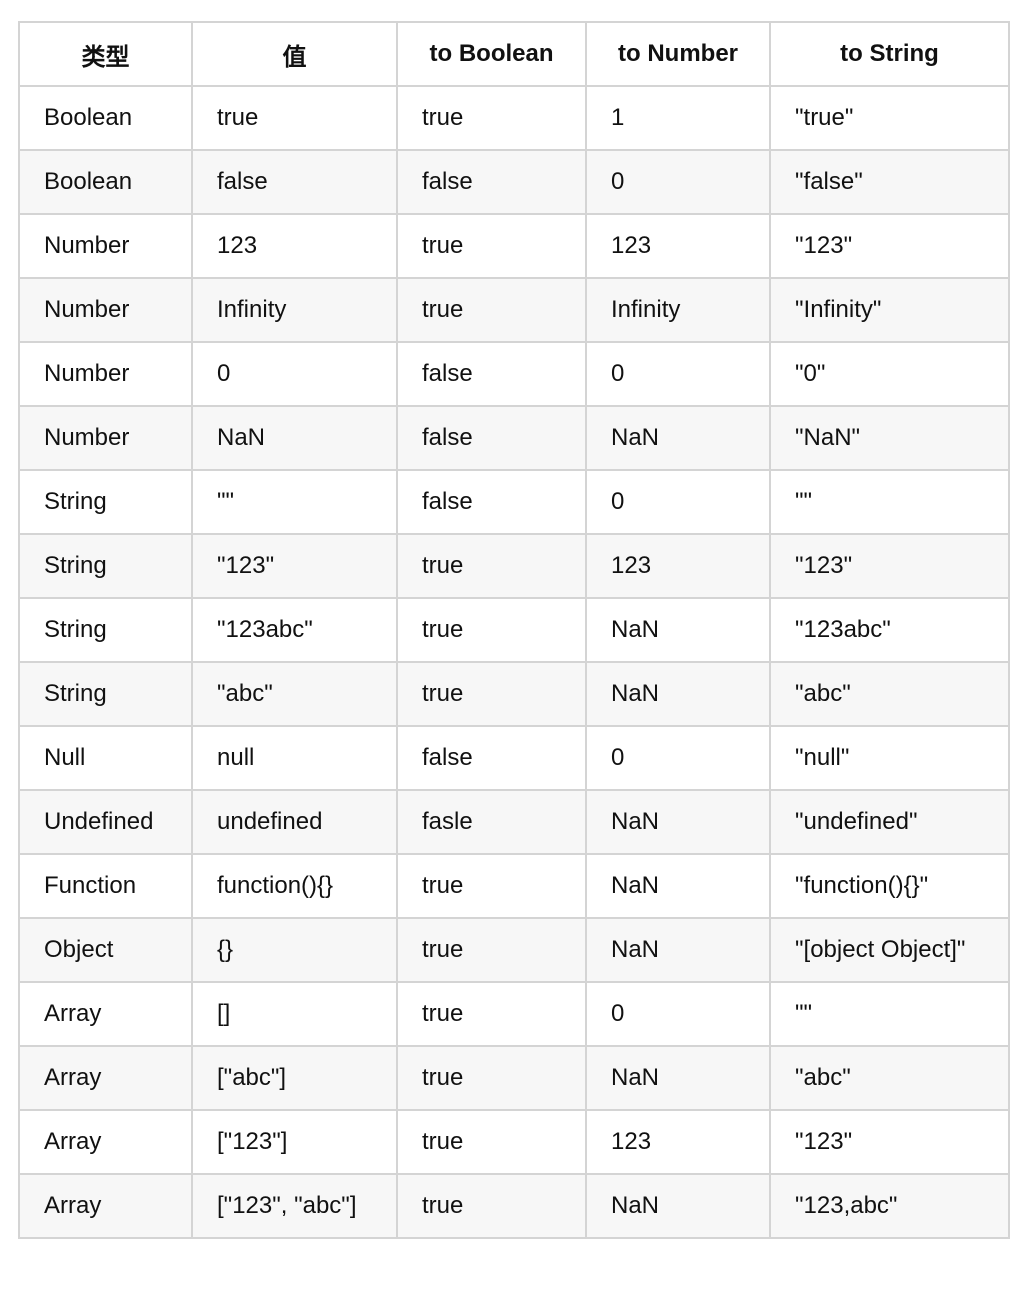 The height and width of the screenshot is (1291, 1024). I want to click on cell-to-string: "Infinity", so click(889, 310).